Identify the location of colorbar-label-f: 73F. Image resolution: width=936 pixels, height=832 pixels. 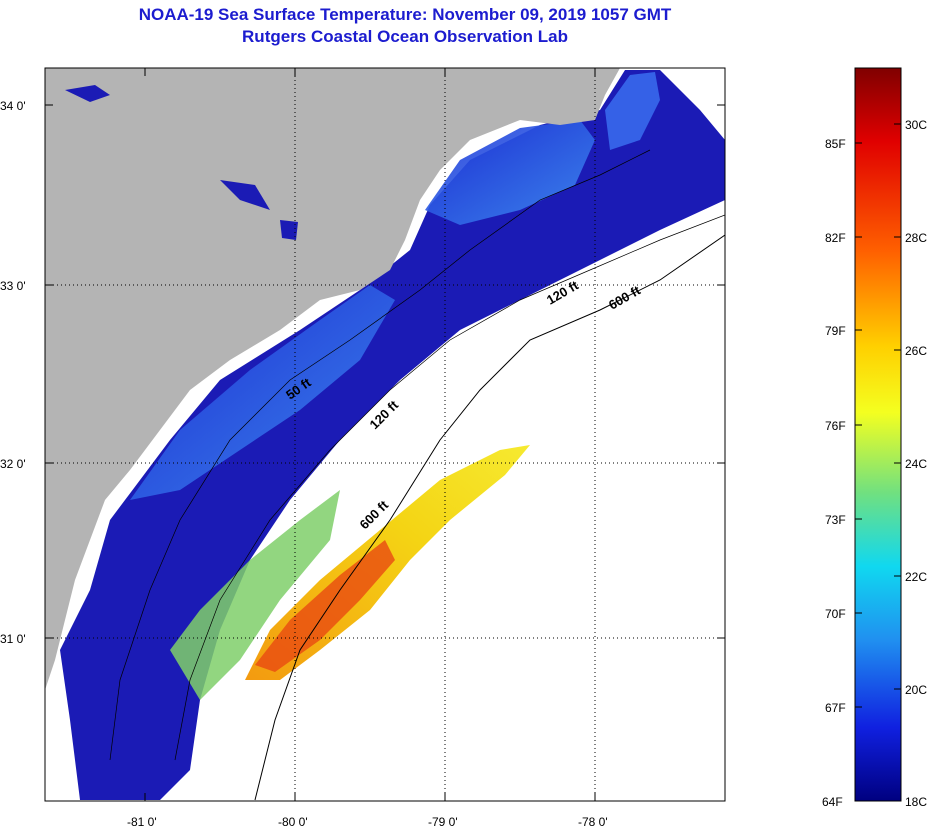
(835, 520).